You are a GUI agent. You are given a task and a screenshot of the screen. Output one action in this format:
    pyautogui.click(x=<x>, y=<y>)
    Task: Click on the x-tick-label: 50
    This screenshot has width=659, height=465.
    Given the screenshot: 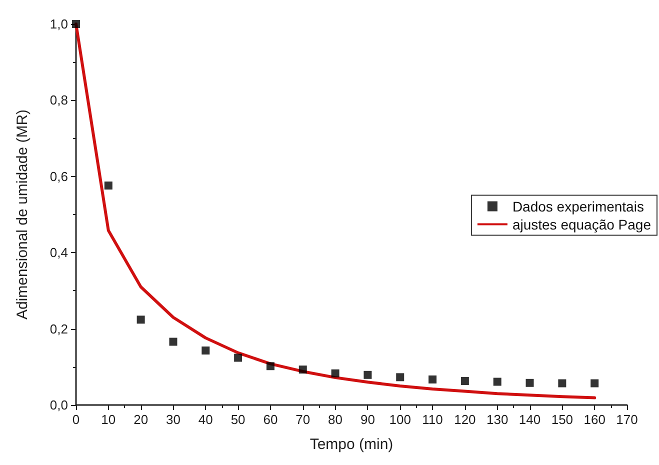 What is the action you would take?
    pyautogui.click(x=238, y=419)
    